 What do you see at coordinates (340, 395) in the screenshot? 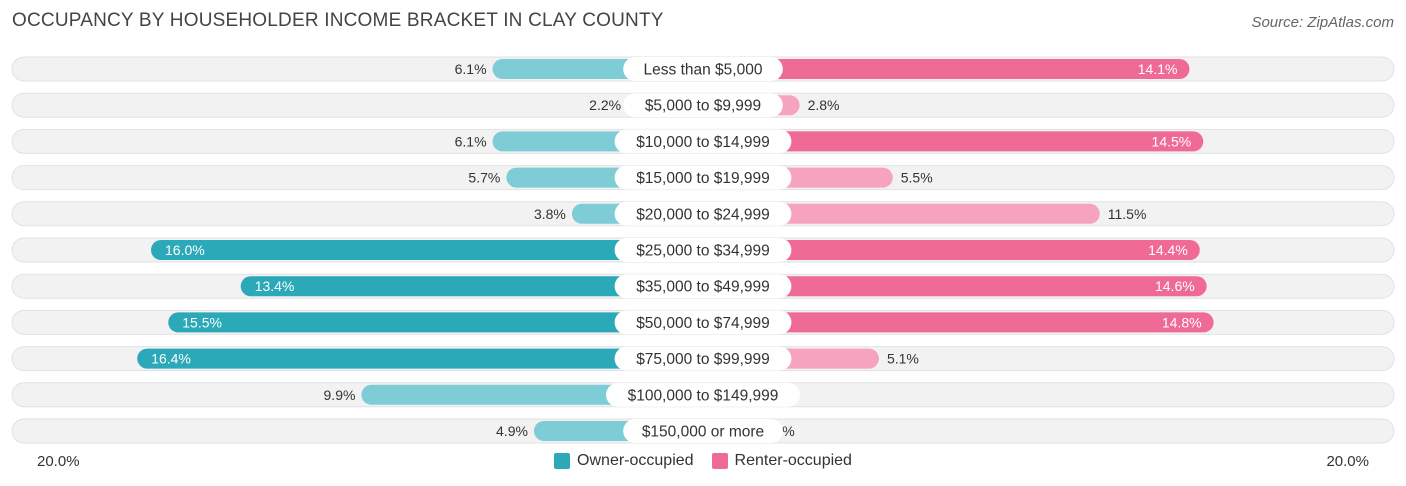
I see `owner-value-label: 9.9%` at bounding box center [340, 395].